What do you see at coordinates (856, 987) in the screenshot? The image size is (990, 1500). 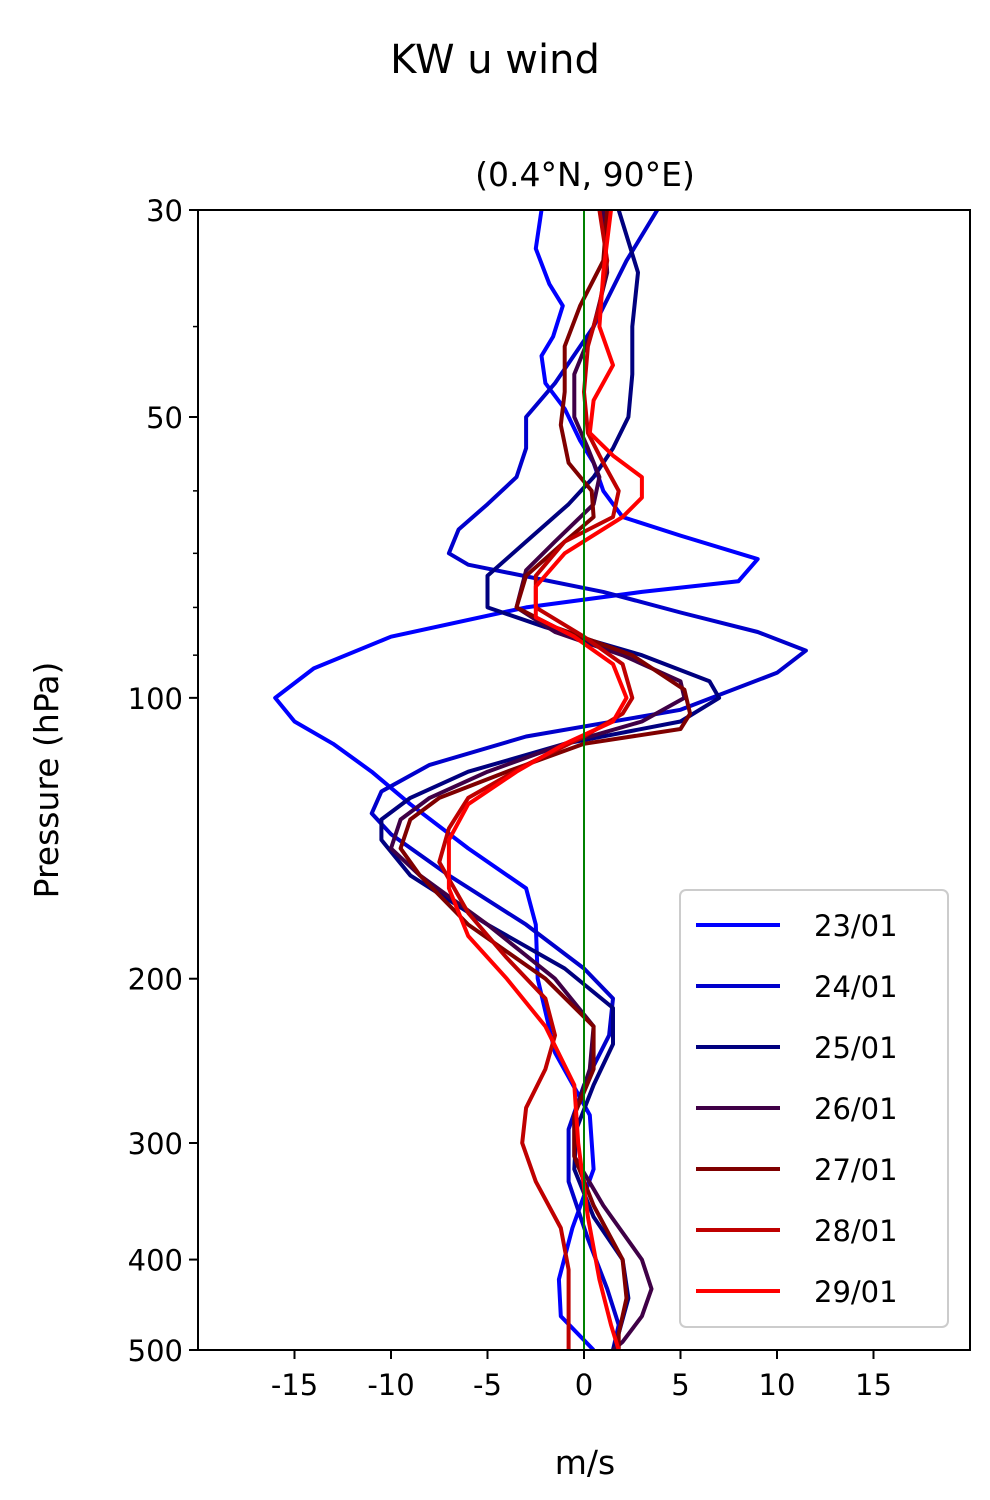 I see `legend-label: 24/01` at bounding box center [856, 987].